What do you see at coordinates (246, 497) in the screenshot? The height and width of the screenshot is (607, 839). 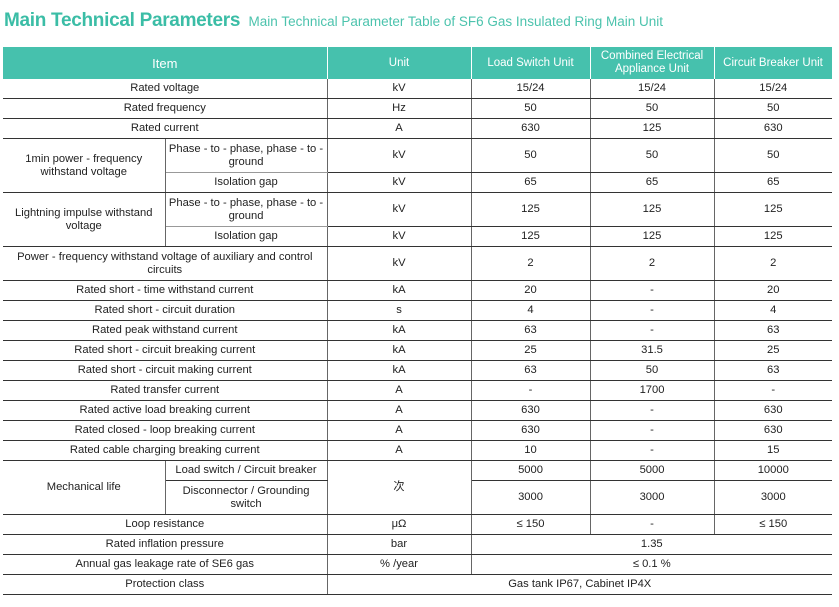 I see `table-cell: Disconnector / Grounding switch` at bounding box center [246, 497].